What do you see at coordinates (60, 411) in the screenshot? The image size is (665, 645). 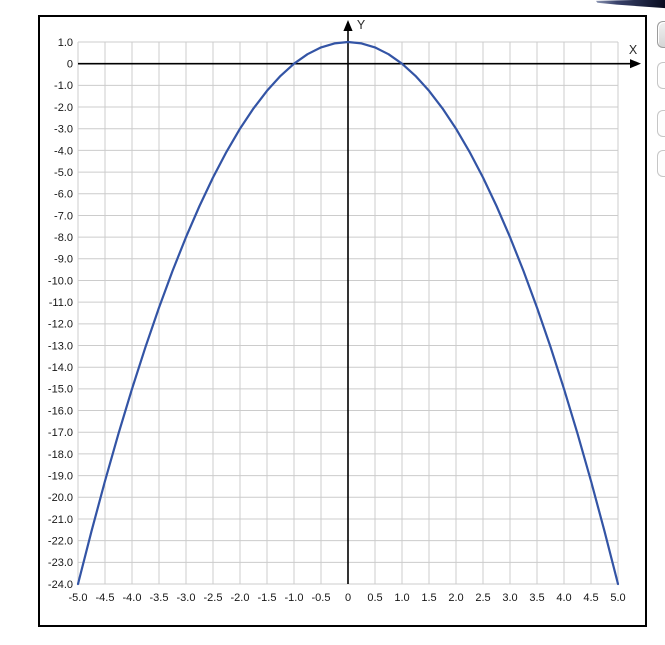 I see `y-tick-label: -16.0` at bounding box center [60, 411].